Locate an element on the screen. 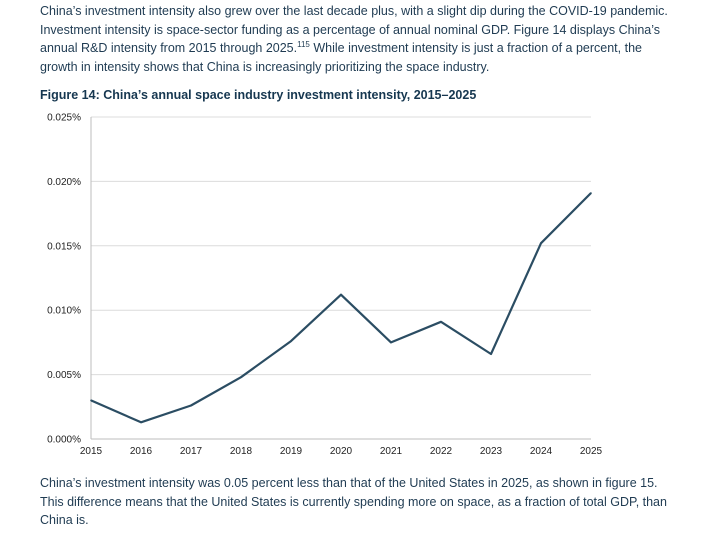 The height and width of the screenshot is (538, 720). y-tick-label: 0.025% is located at coordinates (64, 118).